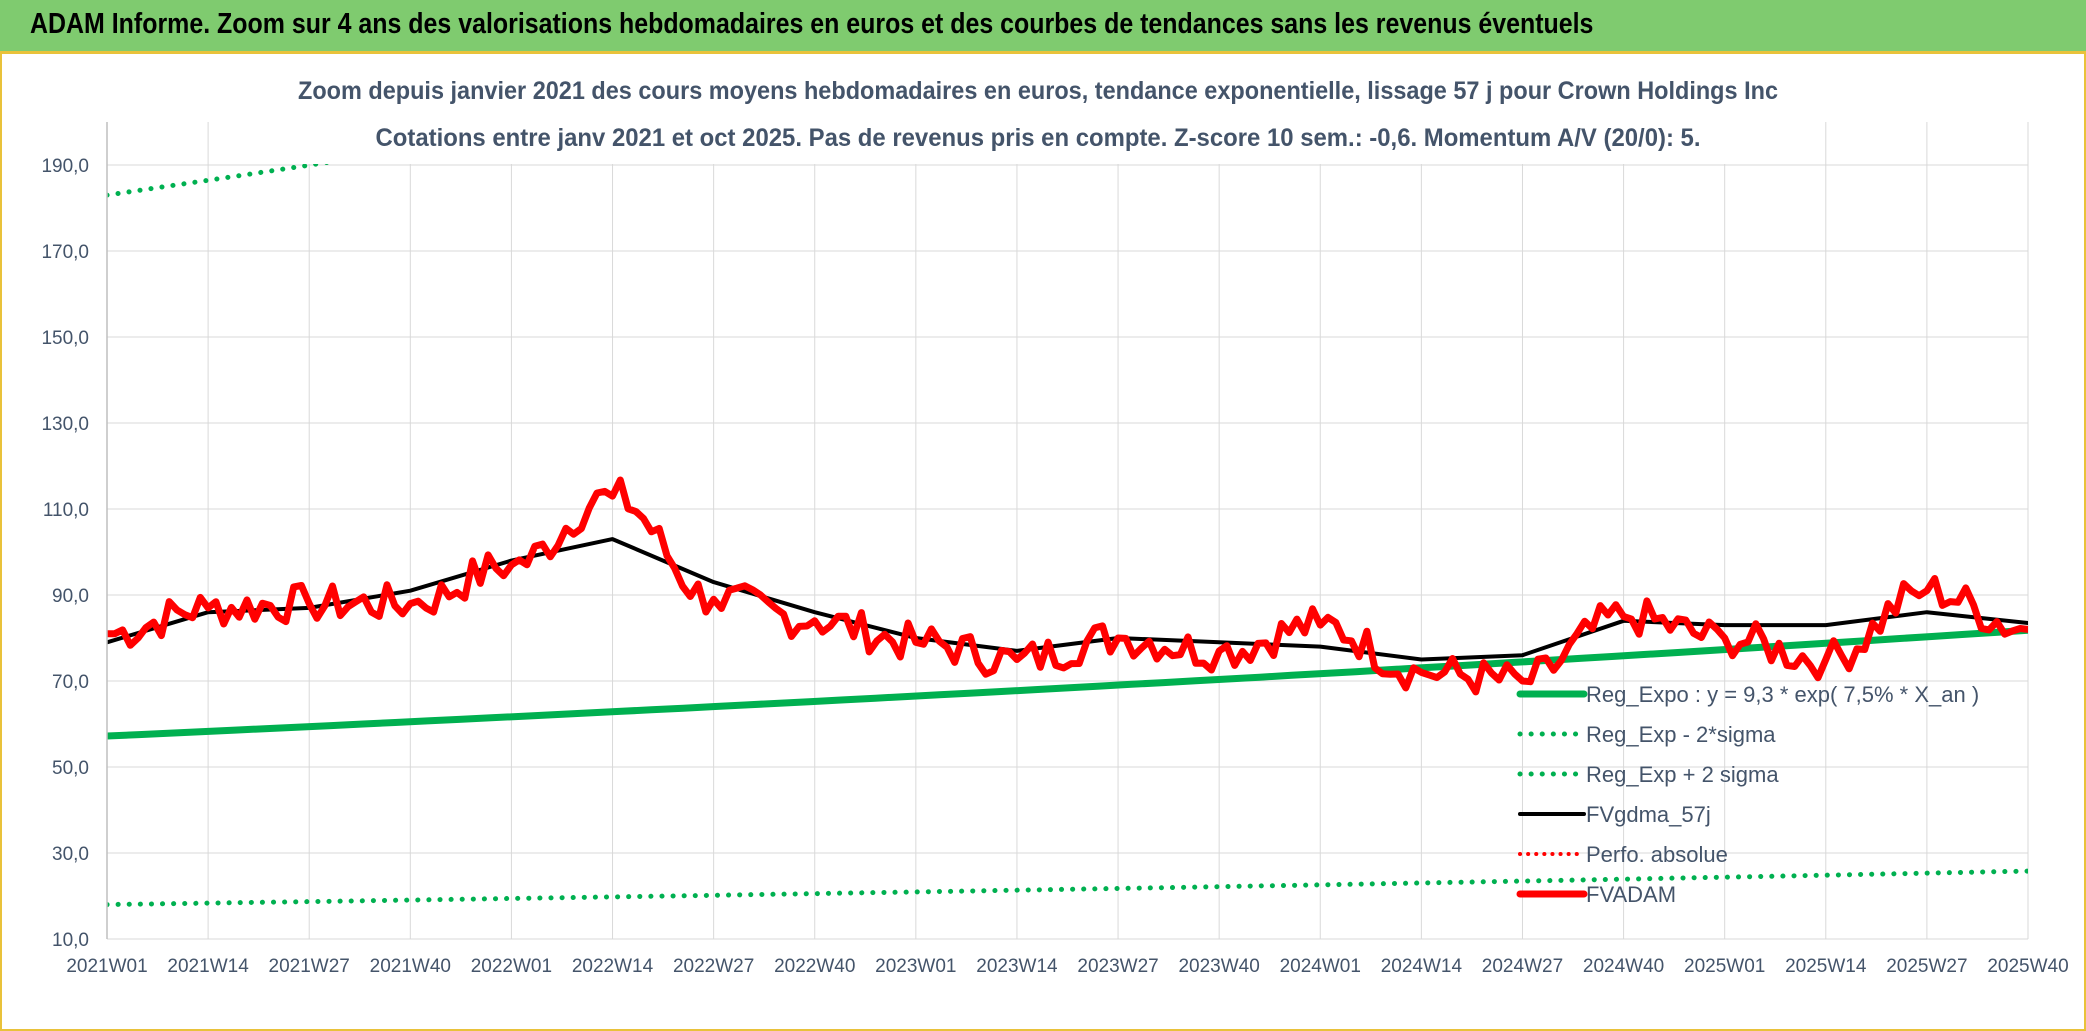 The image size is (2086, 1031). Describe the element at coordinates (1782, 694) in the screenshot. I see `legend-label: Reg_Expo : y = 9,3 * exp( 7,5% * X_an )` at that location.